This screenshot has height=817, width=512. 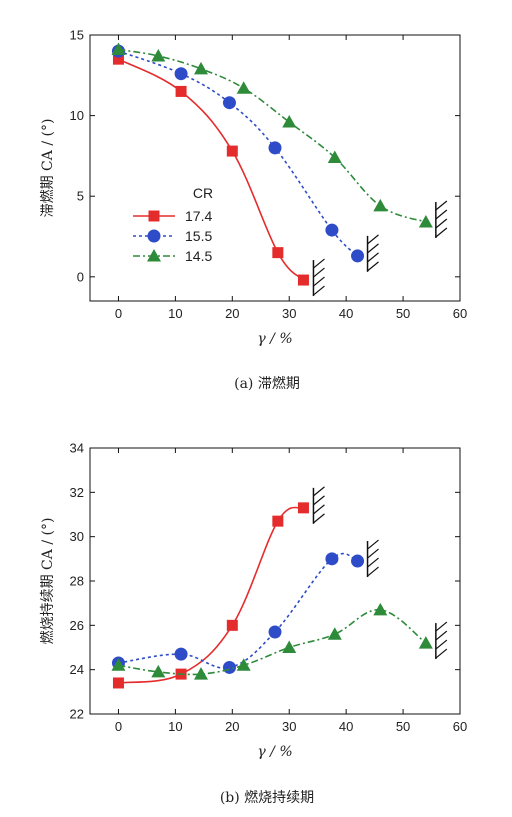 What do you see at coordinates (77, 669) in the screenshot?
I see `y-tick-label: 24` at bounding box center [77, 669].